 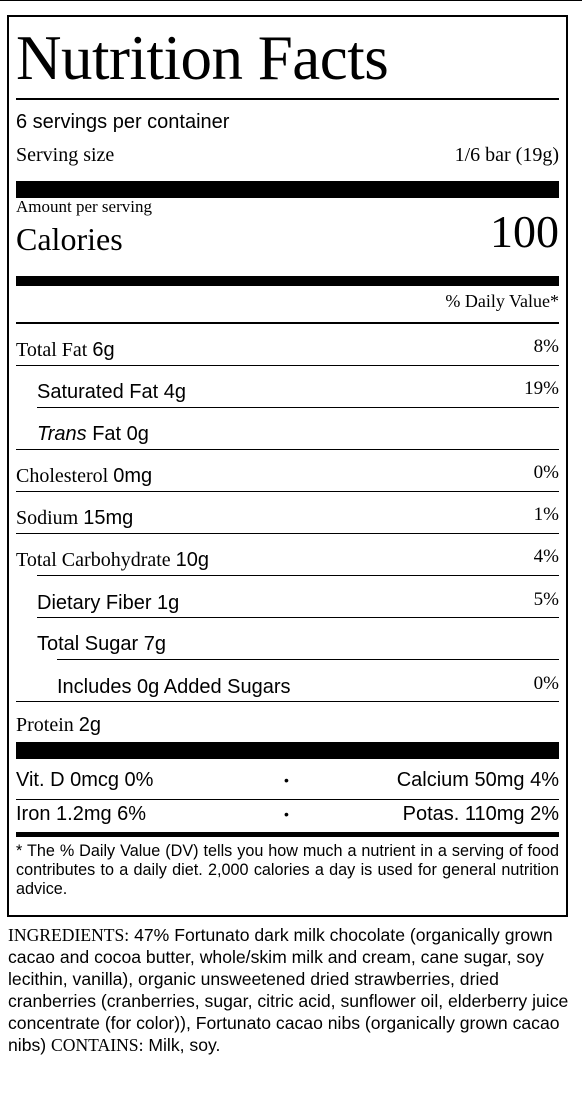 What do you see at coordinates (291, 0) in the screenshot?
I see `top-border-line` at bounding box center [291, 0].